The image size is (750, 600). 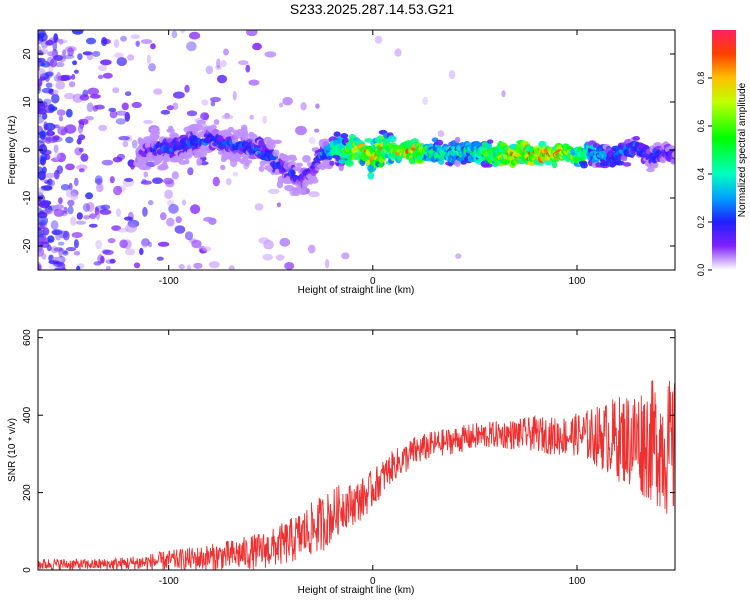 What do you see at coordinates (12, 150) in the screenshot?
I see `heatmap-y-axis-label: Frequency (Hz)` at bounding box center [12, 150].